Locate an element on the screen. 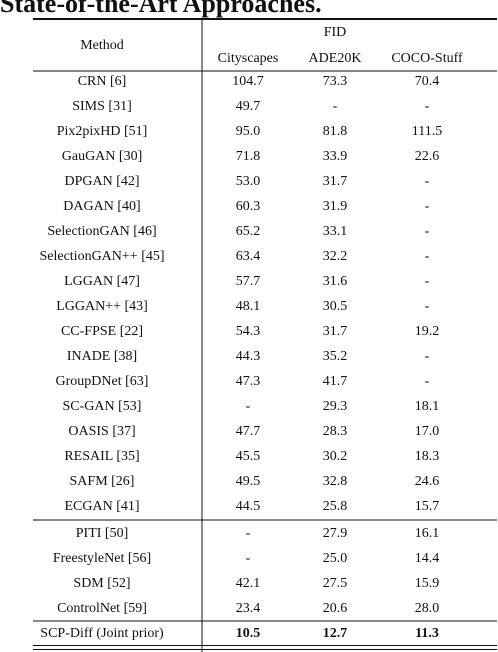 The image size is (498, 652). method-name: DPGAN [42] is located at coordinates (101, 181).